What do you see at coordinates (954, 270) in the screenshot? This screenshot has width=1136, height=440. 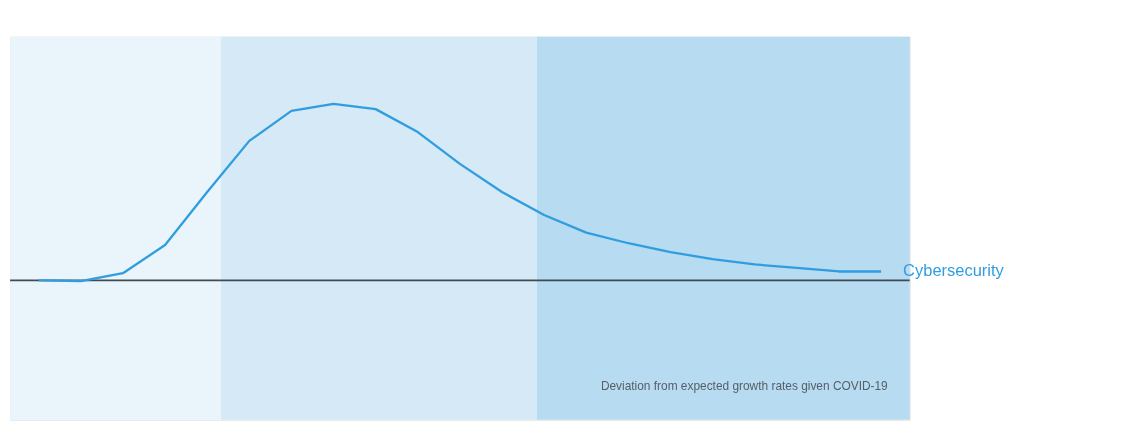 I see `series-label: Cybersecurity` at bounding box center [954, 270].